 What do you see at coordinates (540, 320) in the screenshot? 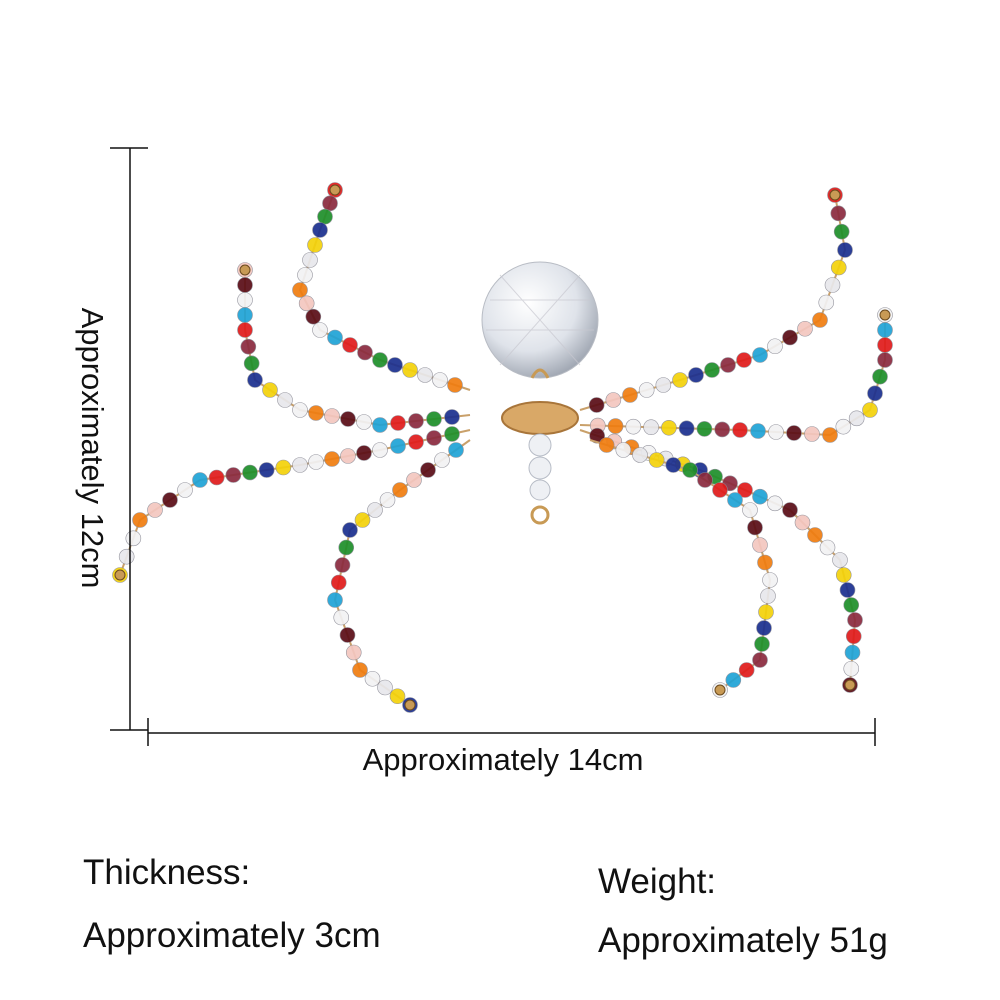
I see `crystal-facets` at bounding box center [540, 320].